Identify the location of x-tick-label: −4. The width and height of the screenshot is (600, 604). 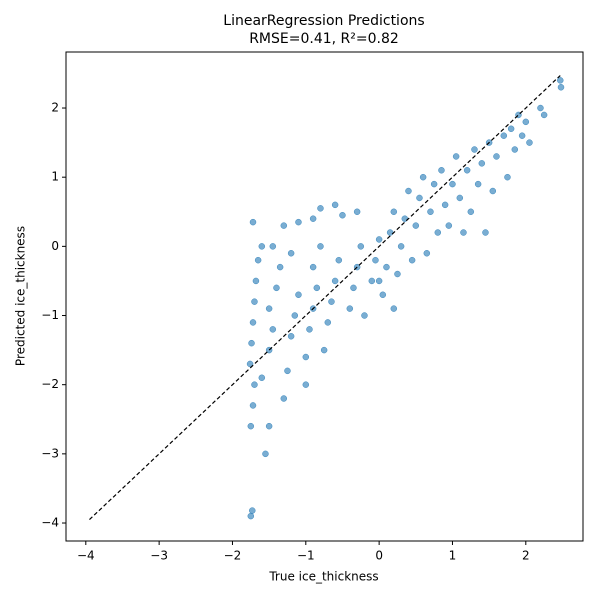
(86, 556).